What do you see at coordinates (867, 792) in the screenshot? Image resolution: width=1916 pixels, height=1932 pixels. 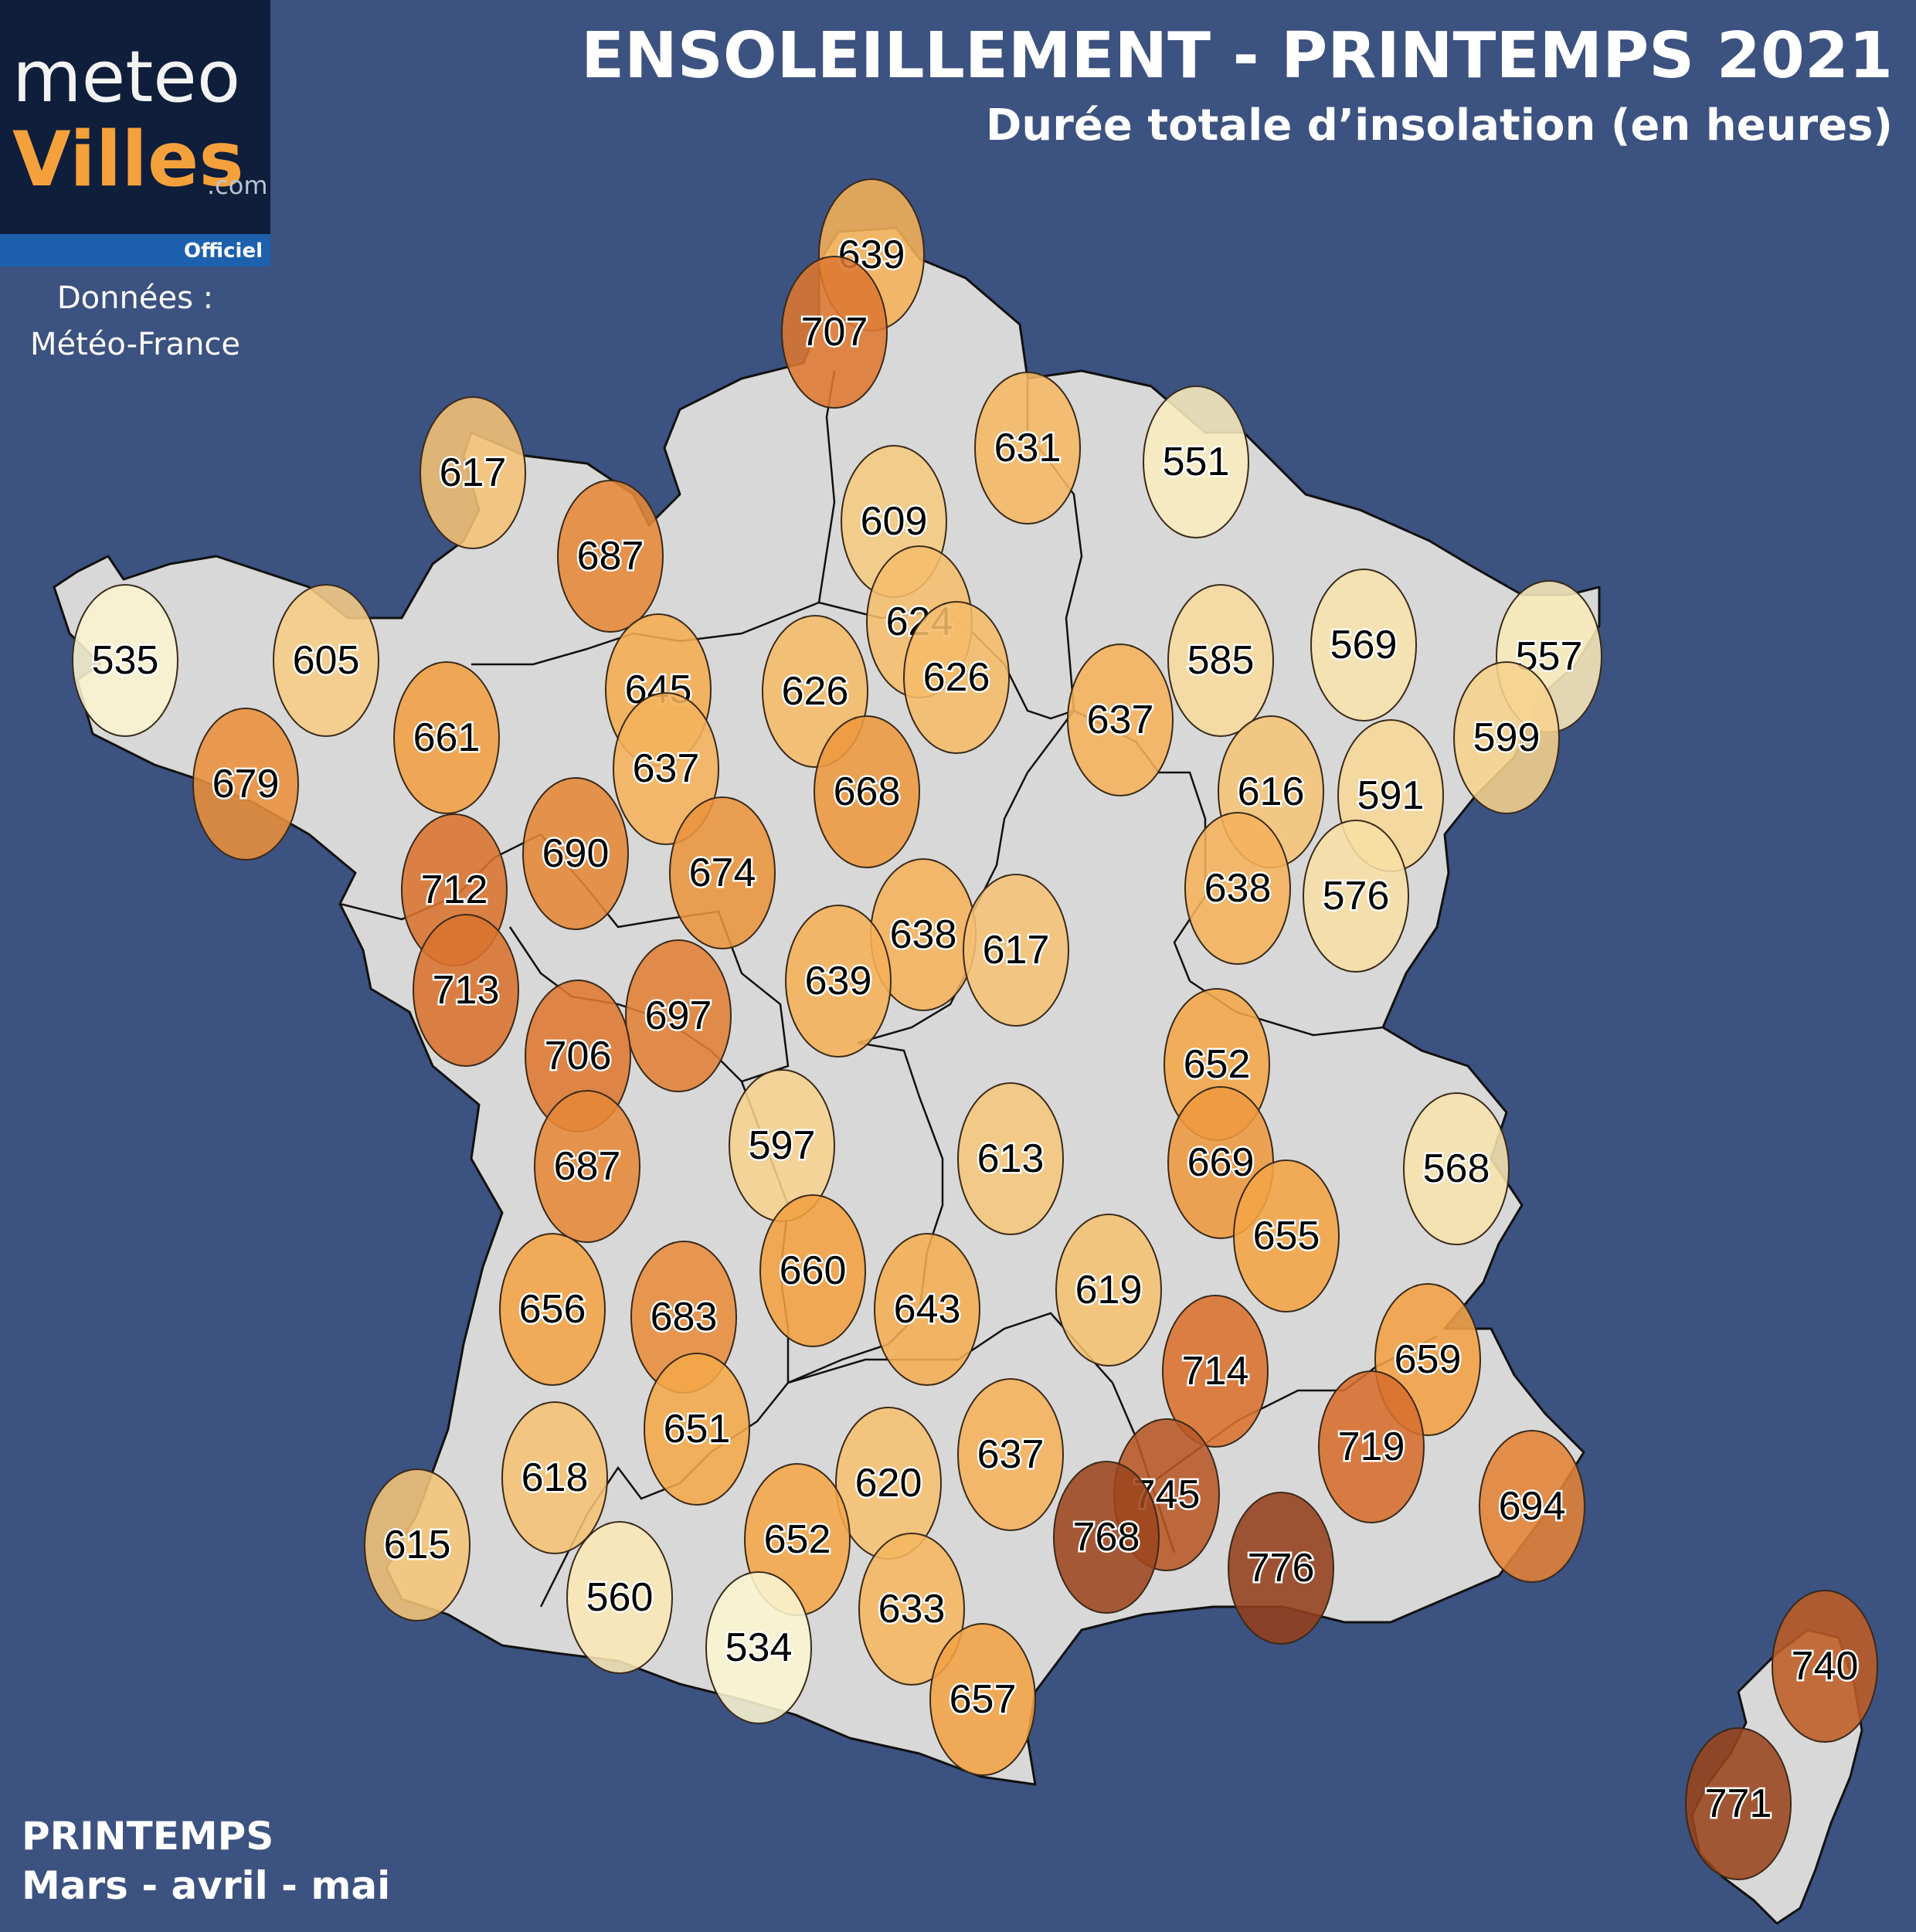 I see `department-bubble: 668` at bounding box center [867, 792].